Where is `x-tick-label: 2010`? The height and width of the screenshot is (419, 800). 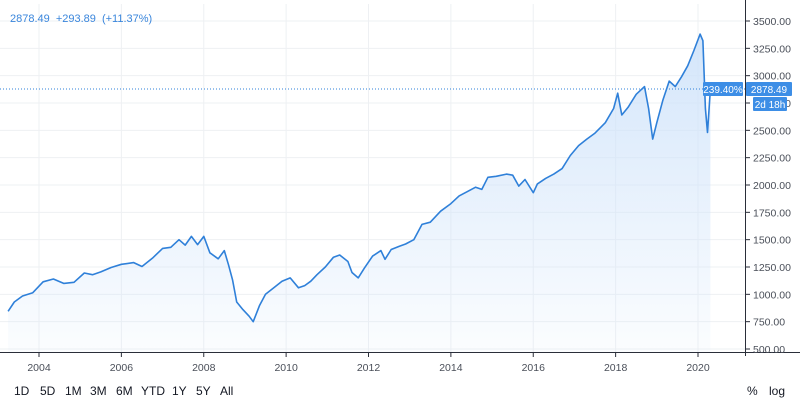 x-tick-label: 2010 is located at coordinates (286, 368).